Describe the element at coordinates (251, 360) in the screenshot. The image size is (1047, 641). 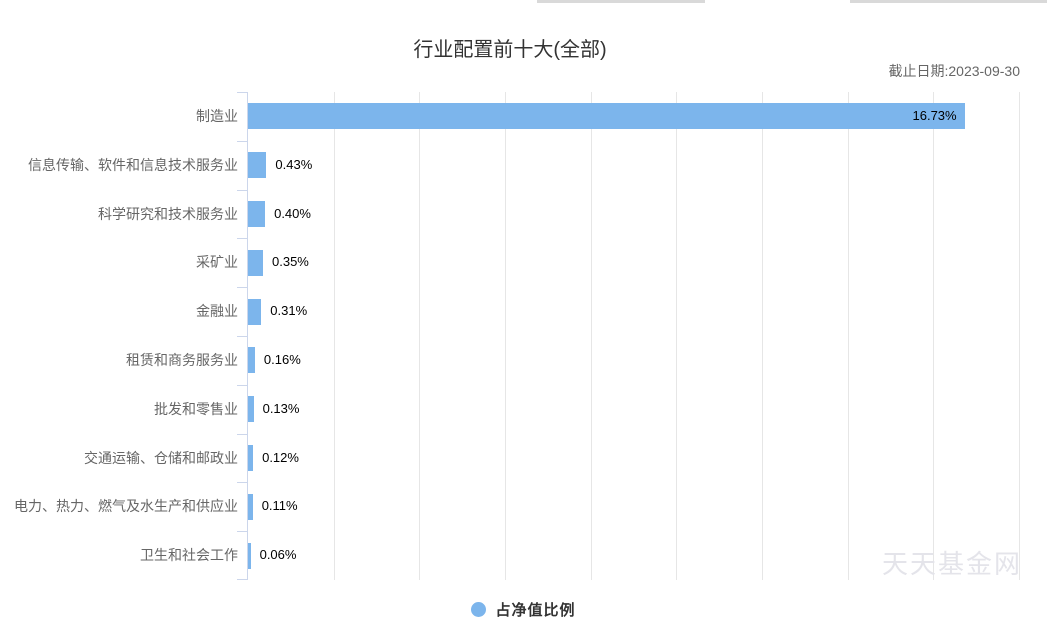
I see `bar-0.16` at that location.